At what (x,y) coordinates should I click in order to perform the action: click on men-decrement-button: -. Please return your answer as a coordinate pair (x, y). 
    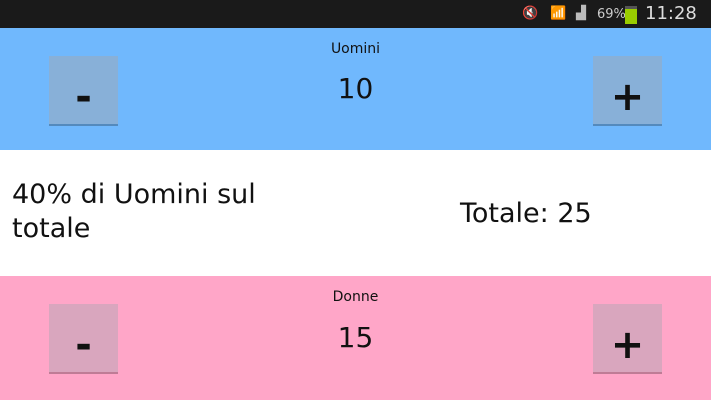
    Looking at the image, I should click on (83, 90).